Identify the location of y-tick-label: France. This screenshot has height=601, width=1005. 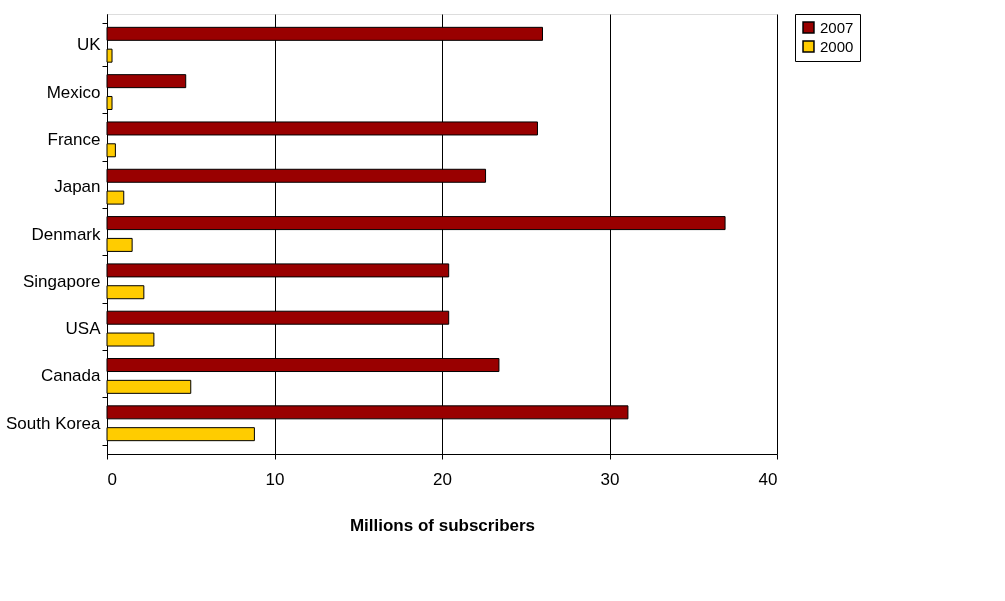
(74, 139).